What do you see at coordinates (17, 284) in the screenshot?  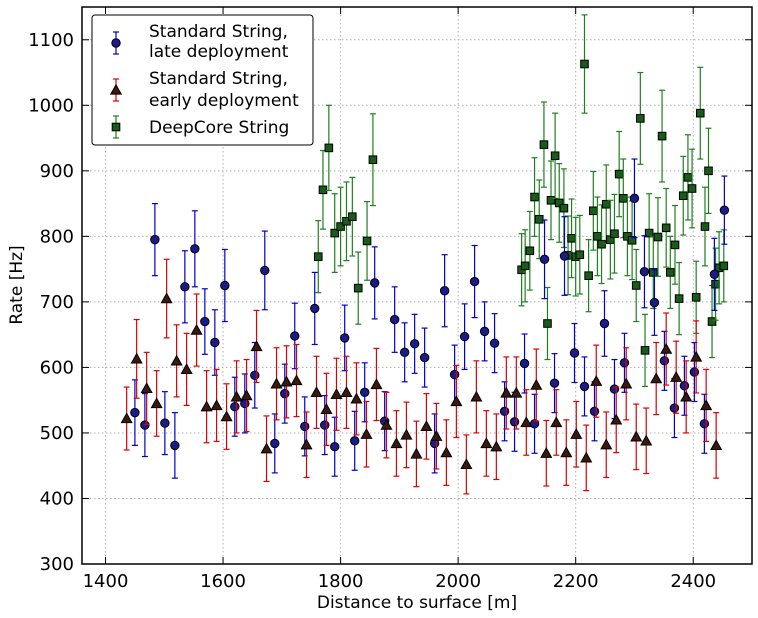 I see `y-axis-label: Rate [Hz]` at bounding box center [17, 284].